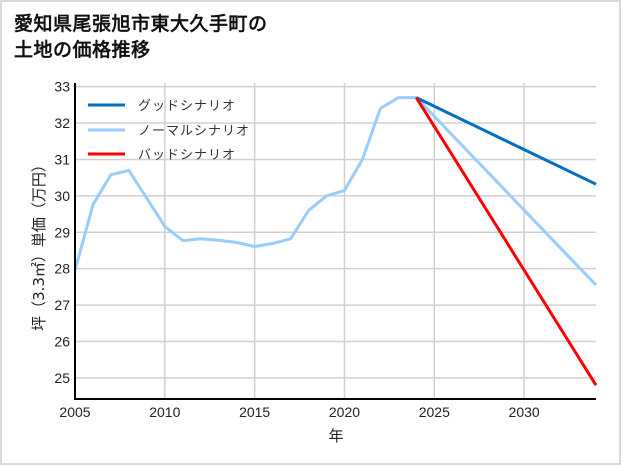 The image size is (621, 465). Describe the element at coordinates (141, 37) in the screenshot. I see `chart-title: 愛知県尾張旭市東大久手町の 土地の価格推移` at that location.